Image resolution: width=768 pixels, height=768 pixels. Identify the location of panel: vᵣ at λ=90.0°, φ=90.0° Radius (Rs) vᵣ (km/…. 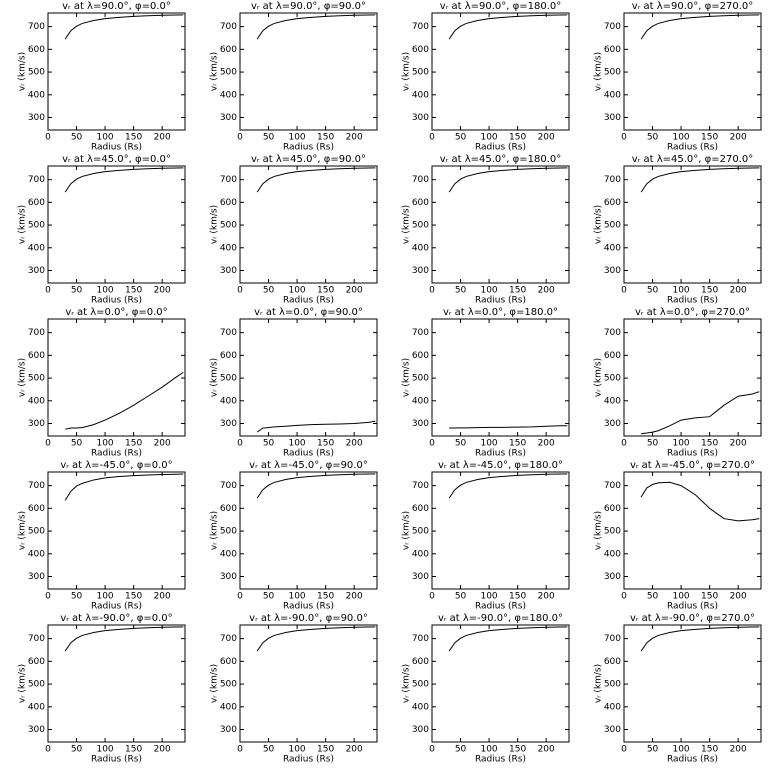
(294, 77).